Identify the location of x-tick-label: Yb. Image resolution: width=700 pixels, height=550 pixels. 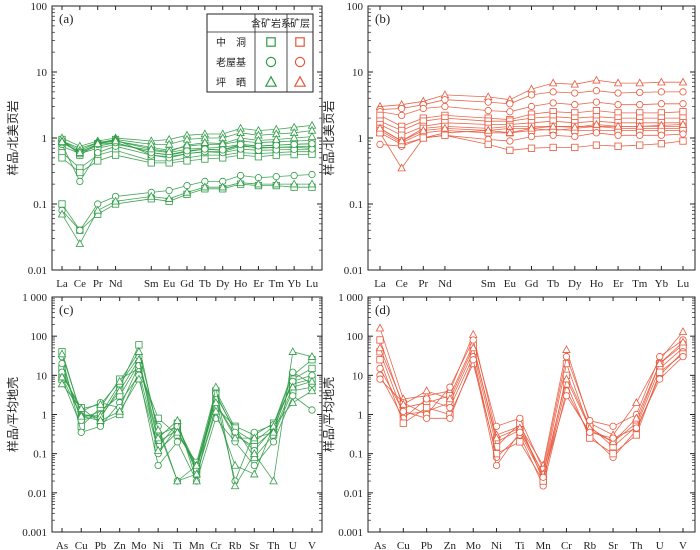
(294, 284).